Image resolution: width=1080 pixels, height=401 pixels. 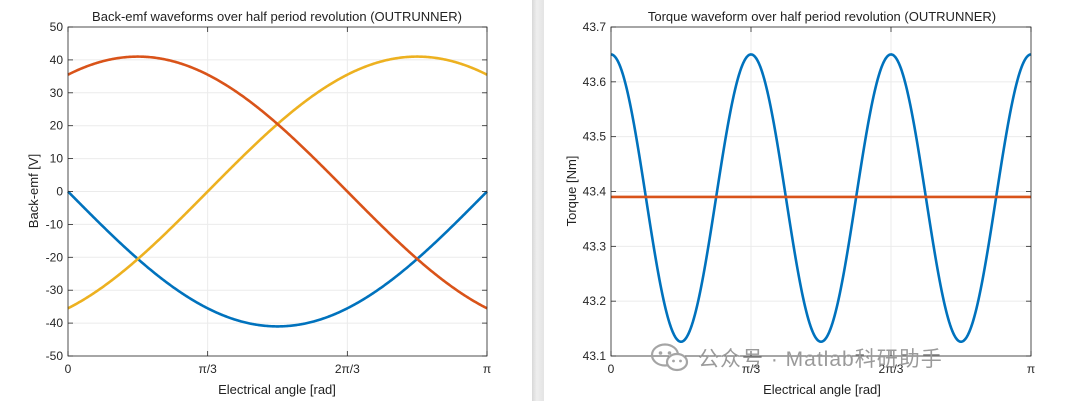 What do you see at coordinates (277, 259) in the screenshot?
I see `series-line-blue` at bounding box center [277, 259].